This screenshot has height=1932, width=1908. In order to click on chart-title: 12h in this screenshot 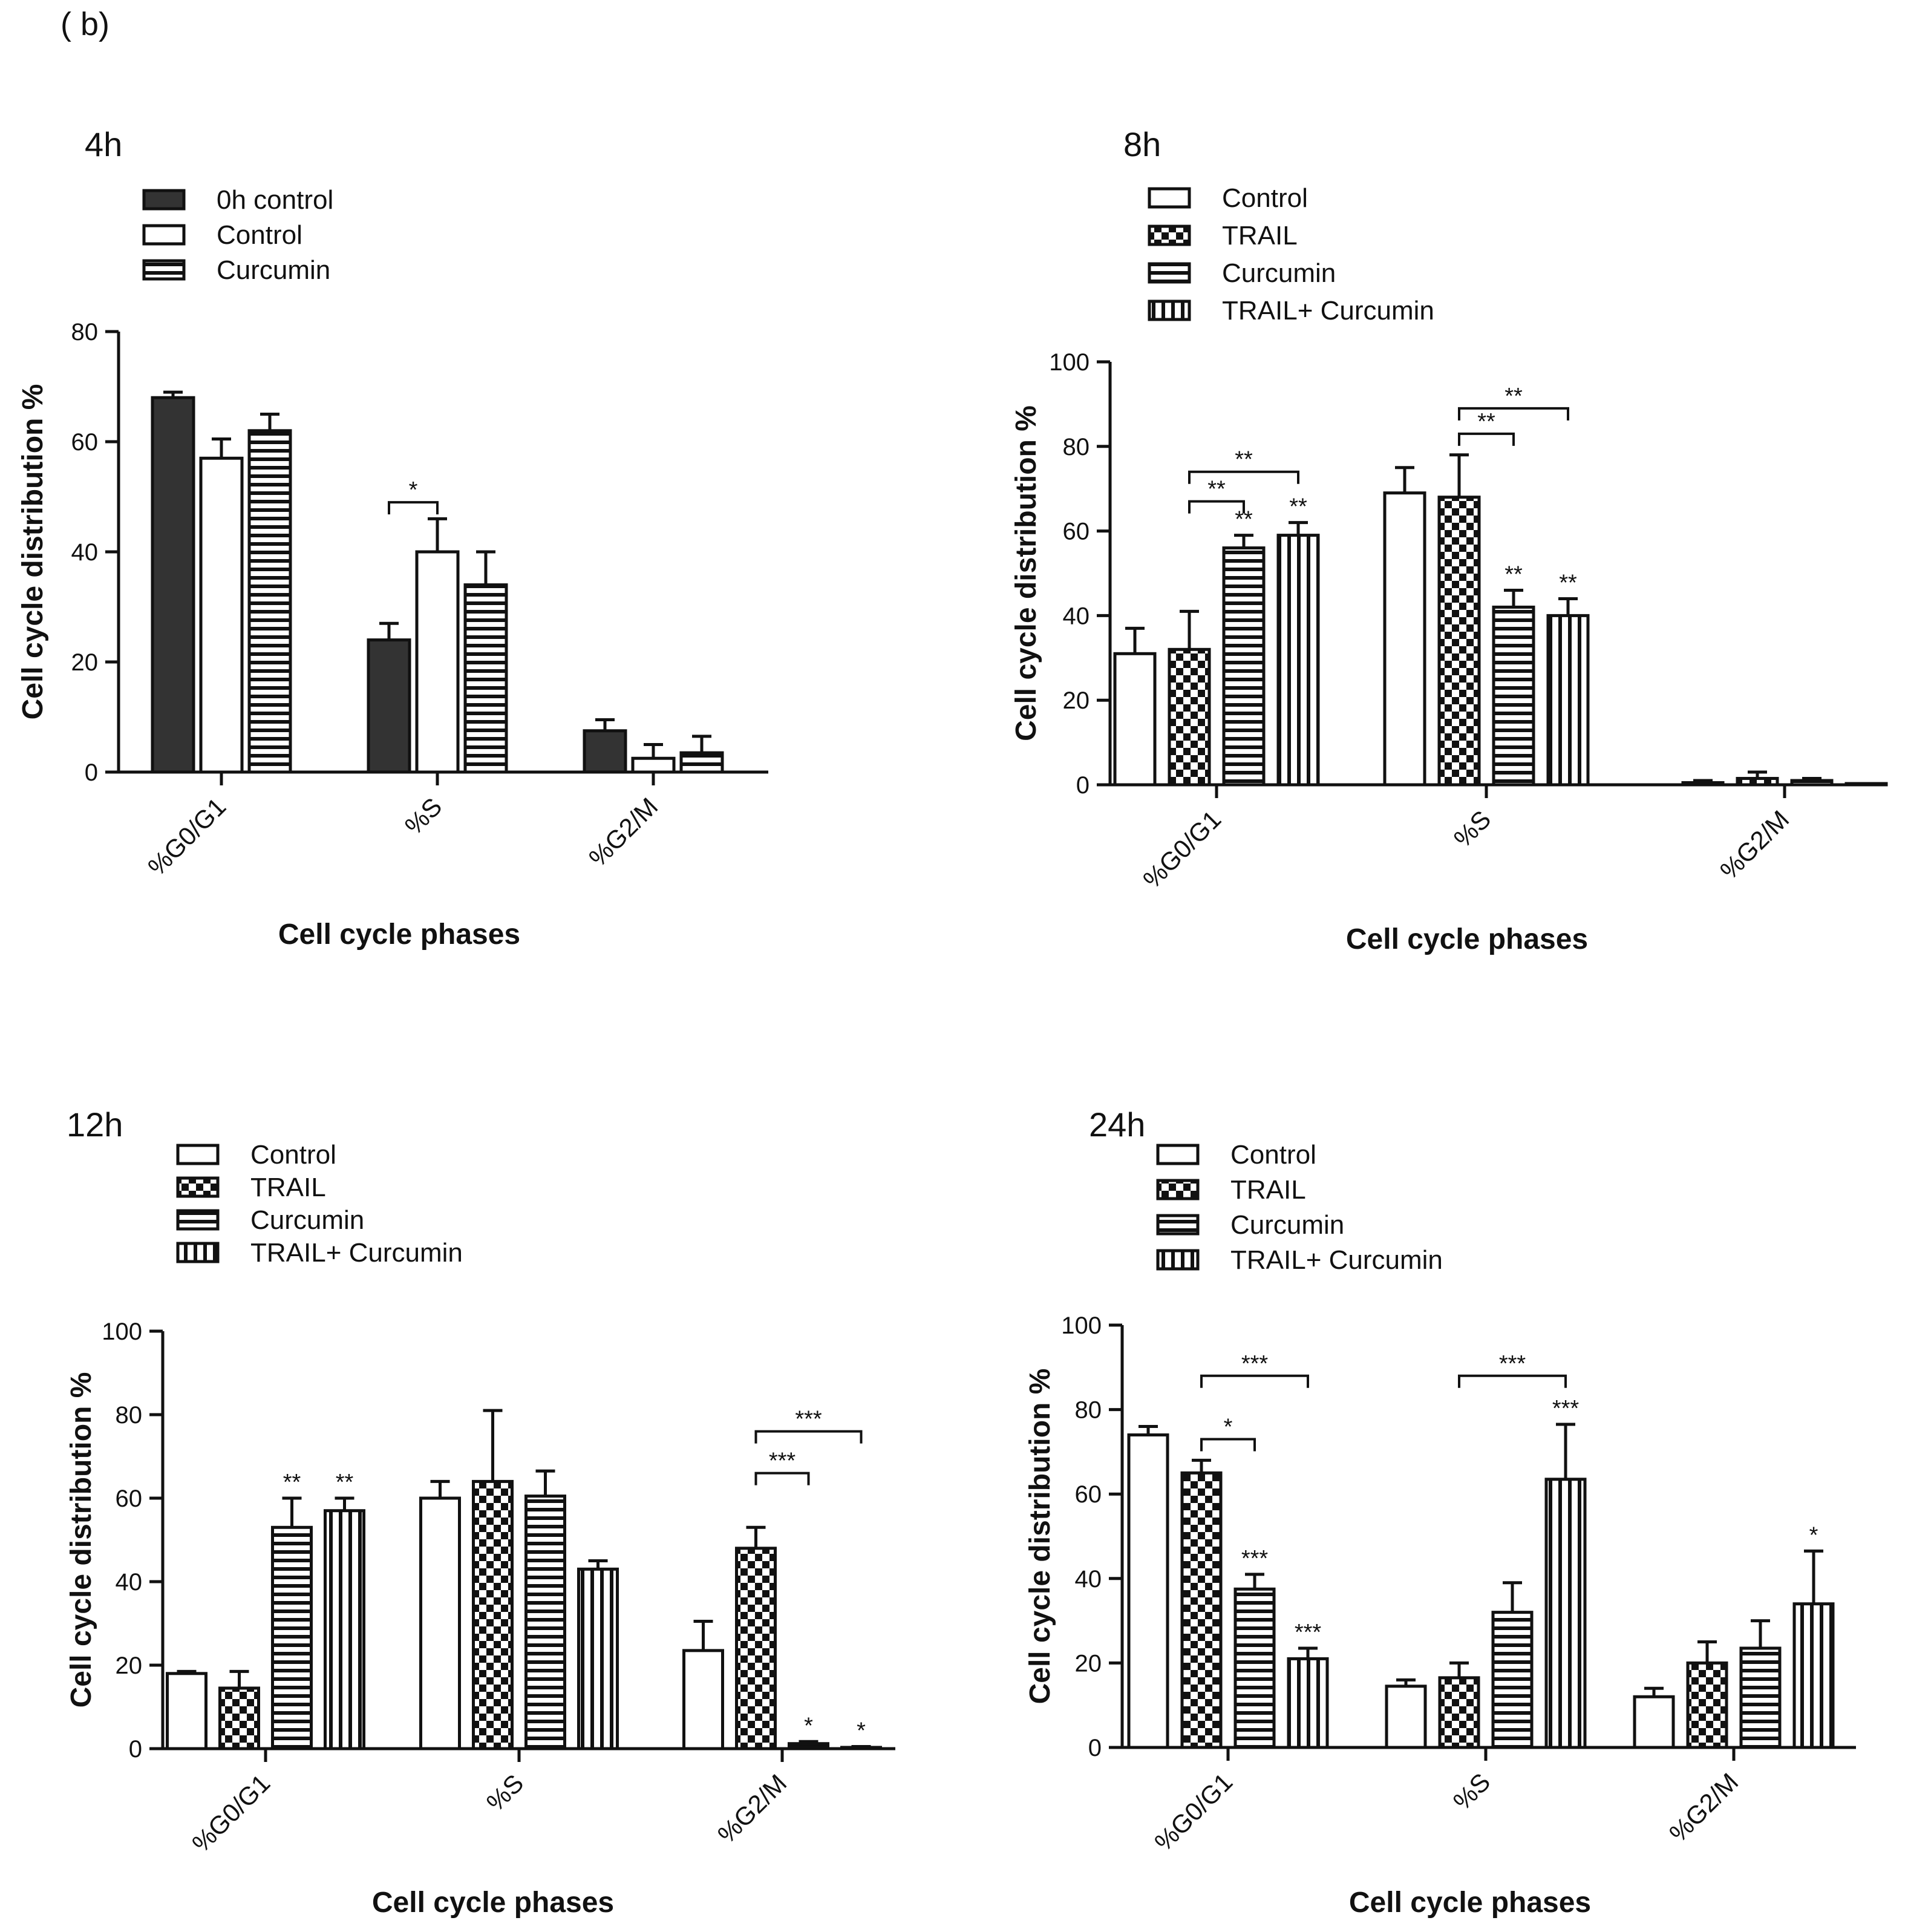, I will do `click(95, 1125)`.